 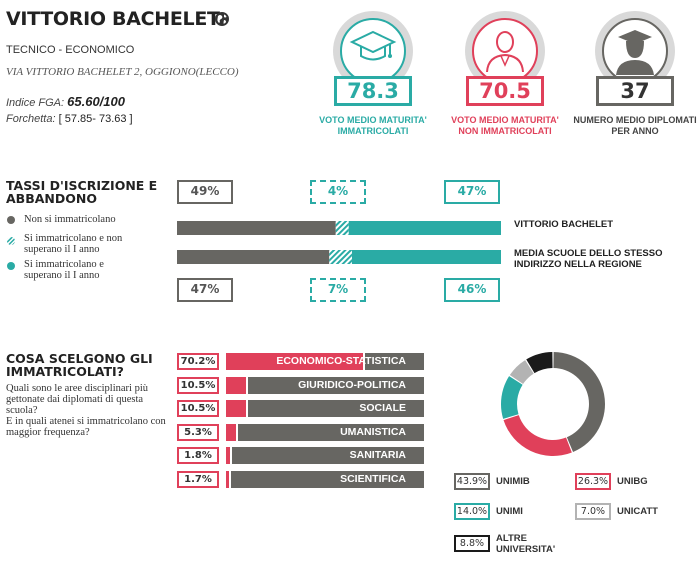 I want to click on uni-pct-unicatt: 7.0%, so click(x=593, y=511).